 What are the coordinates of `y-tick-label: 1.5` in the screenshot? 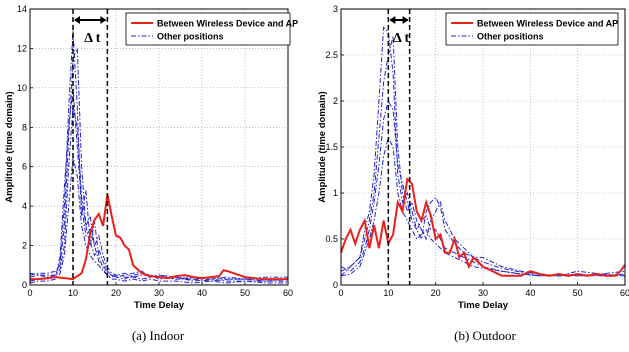 It's located at (331, 147).